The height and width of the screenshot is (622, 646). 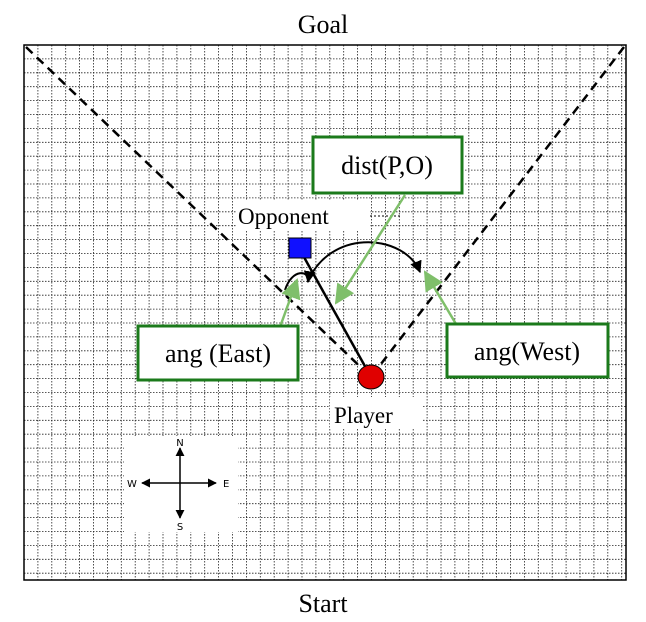 What do you see at coordinates (300, 248) in the screenshot?
I see `opponent-marker` at bounding box center [300, 248].